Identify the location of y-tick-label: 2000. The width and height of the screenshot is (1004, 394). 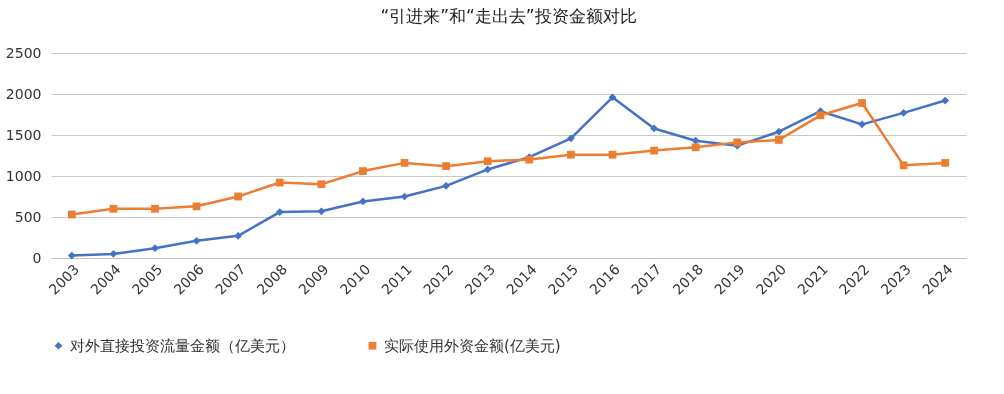
(23, 93).